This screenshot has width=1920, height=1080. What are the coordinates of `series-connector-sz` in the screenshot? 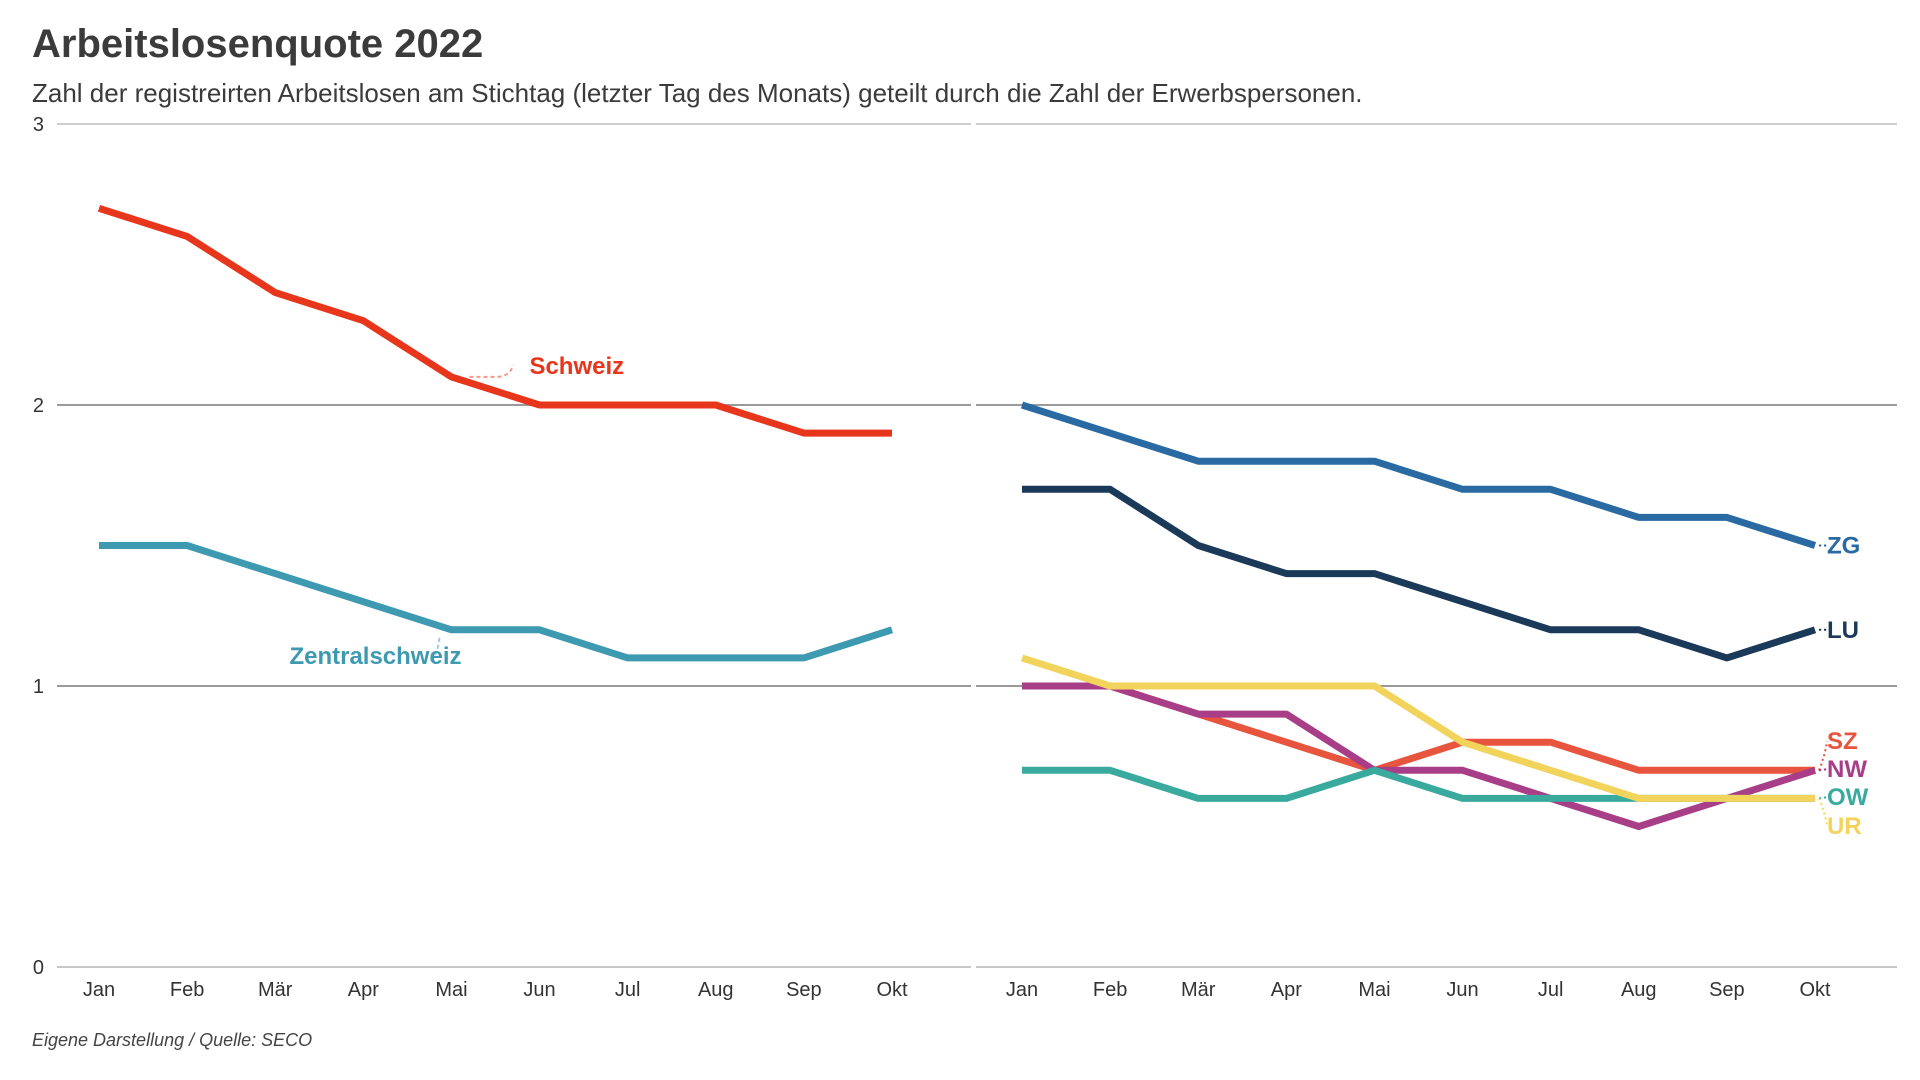 It's located at (1823, 755).